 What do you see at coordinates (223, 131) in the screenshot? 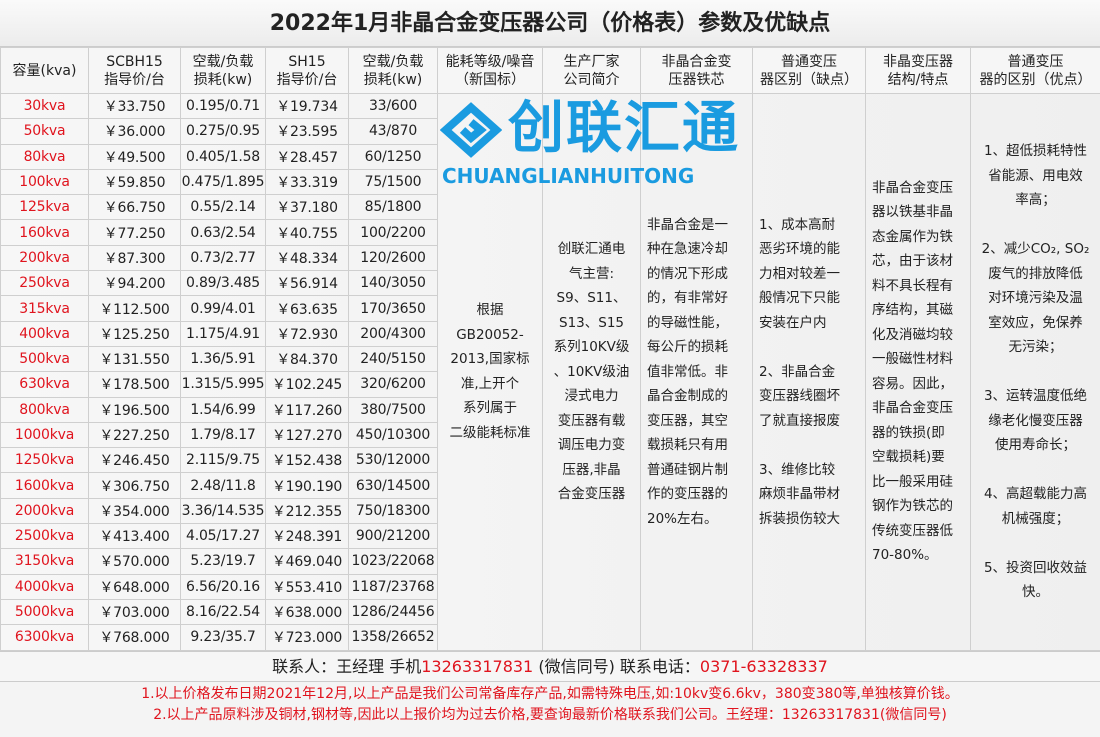
I see `cell-scbh15-loss: 0.275/0.95` at bounding box center [223, 131].